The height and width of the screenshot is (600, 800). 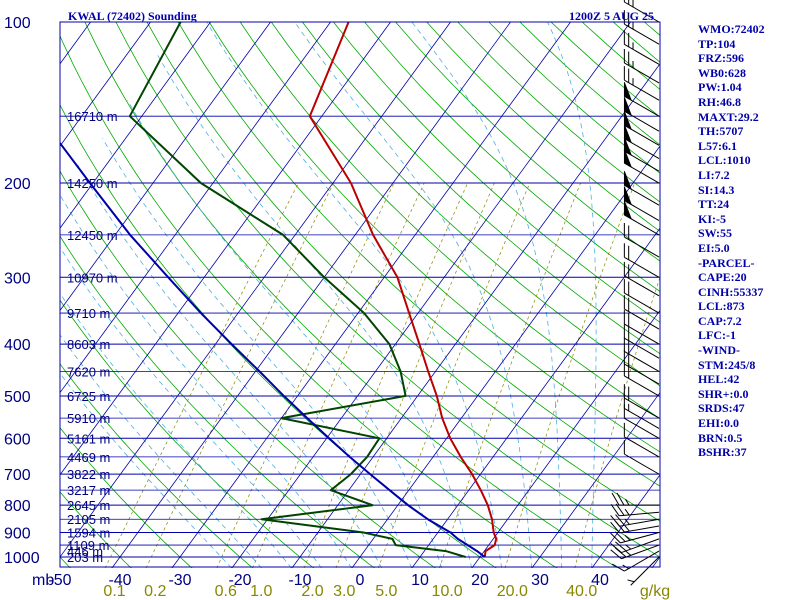 I want to click on mixing-ratio-label: 40.0, so click(x=581, y=591).